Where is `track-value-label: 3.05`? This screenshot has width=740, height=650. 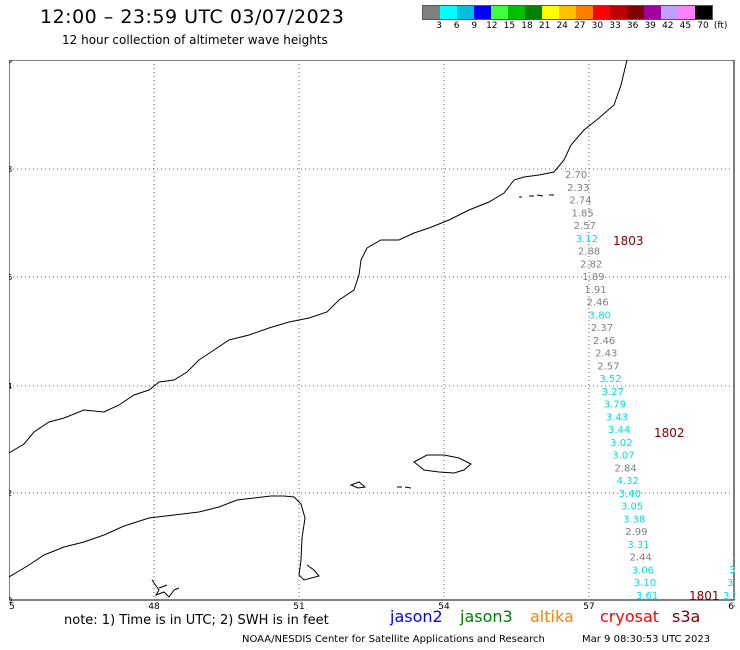 track-value-label: 3.05 is located at coordinates (632, 507).